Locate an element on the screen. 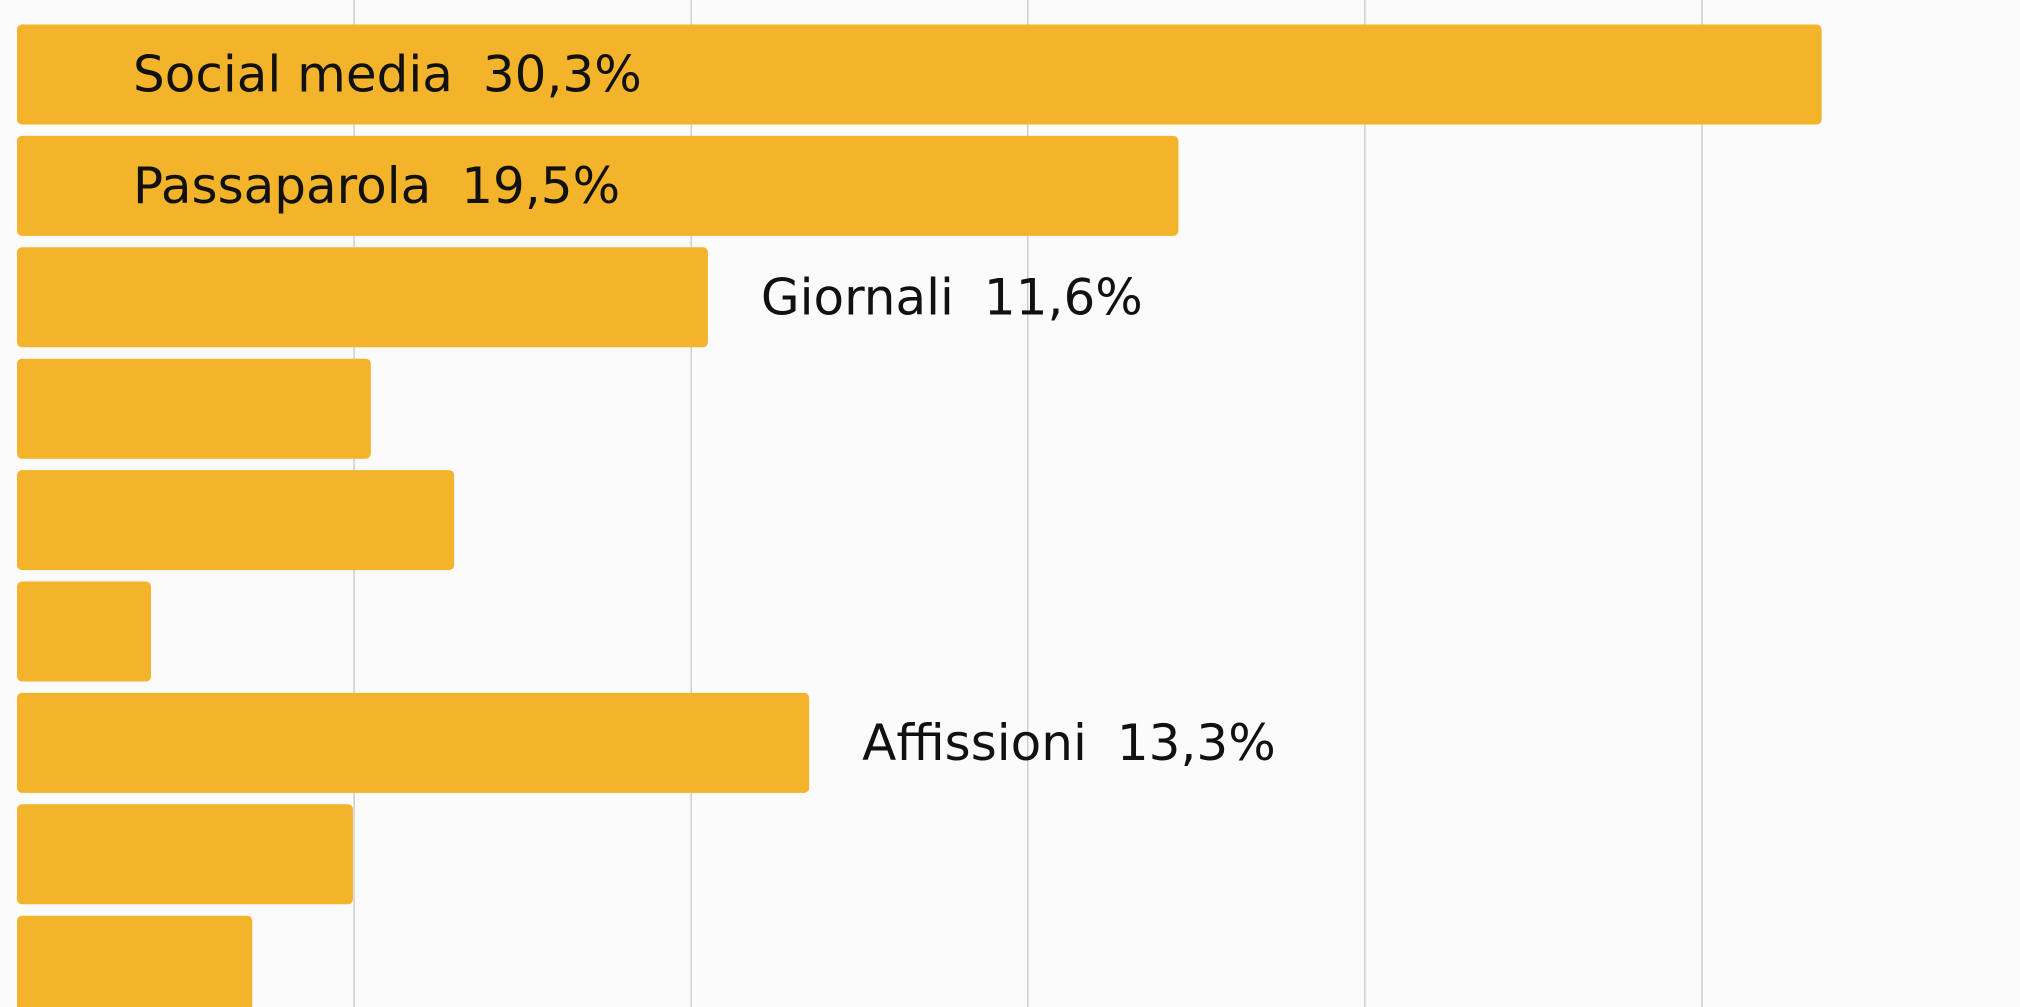  category-label: Giornali is located at coordinates (857, 297).